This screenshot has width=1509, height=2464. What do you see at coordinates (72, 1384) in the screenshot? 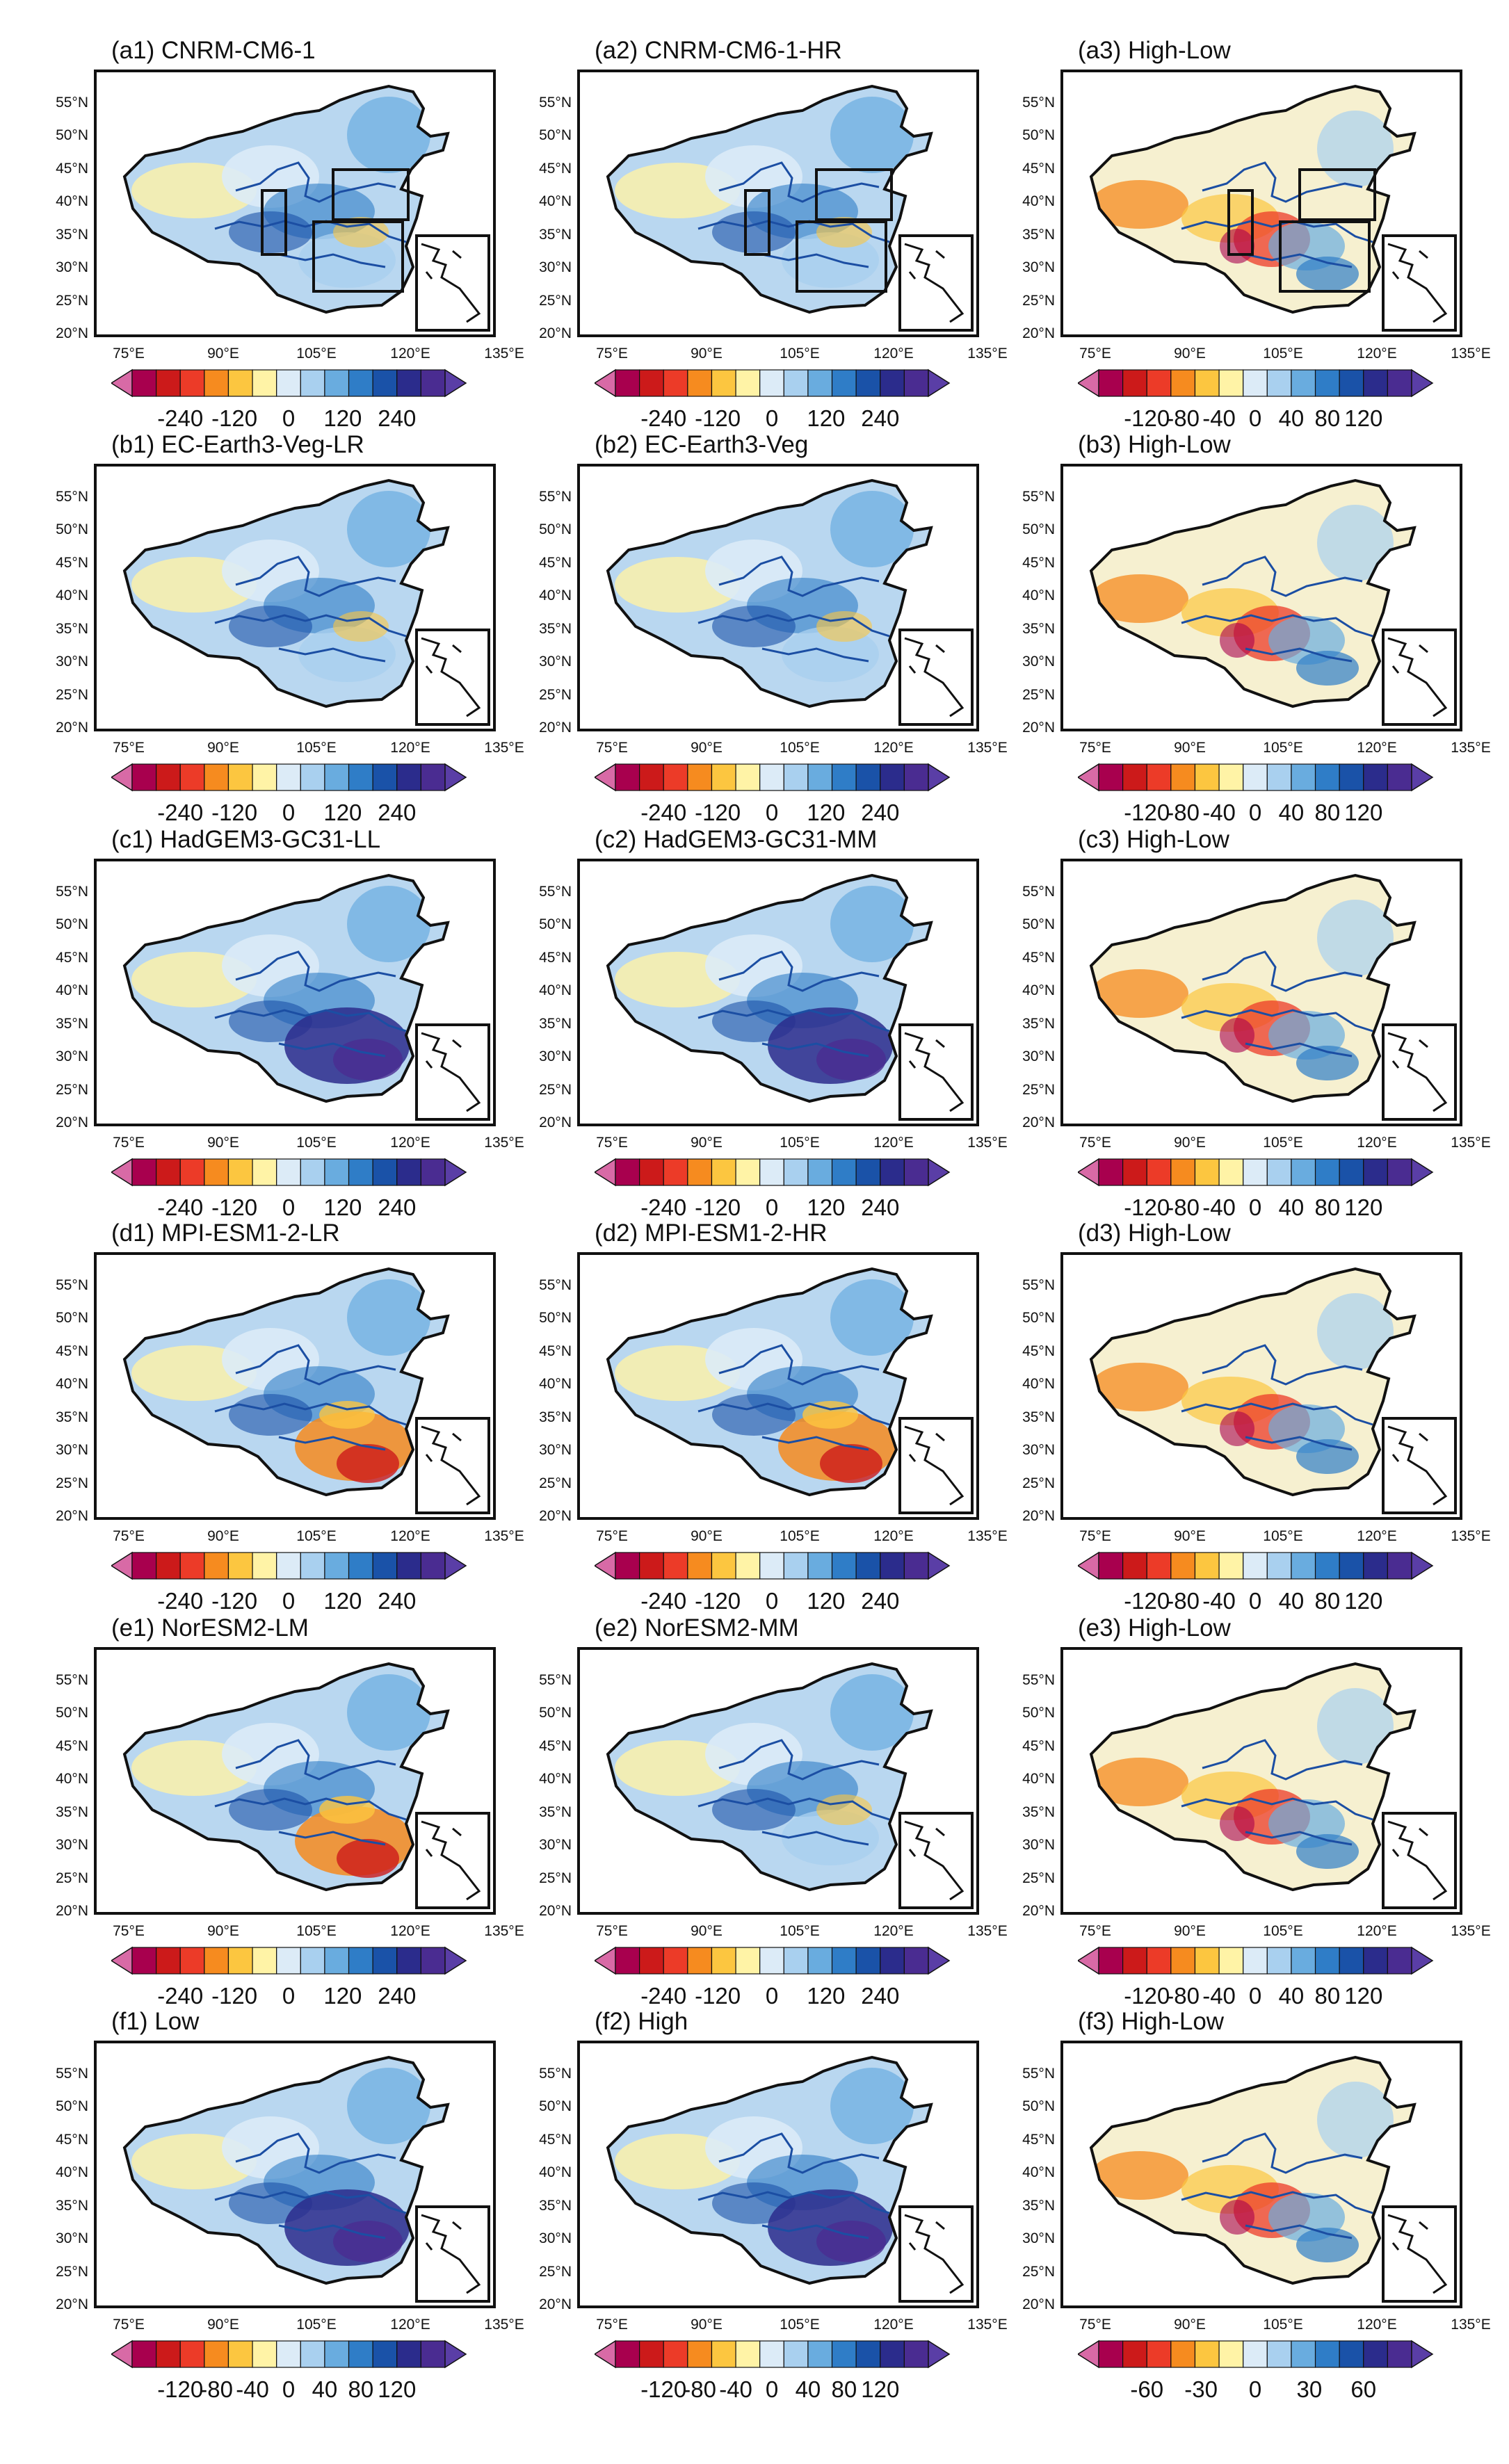
I see `latitude-tick-label: 40°N` at bounding box center [72, 1384].